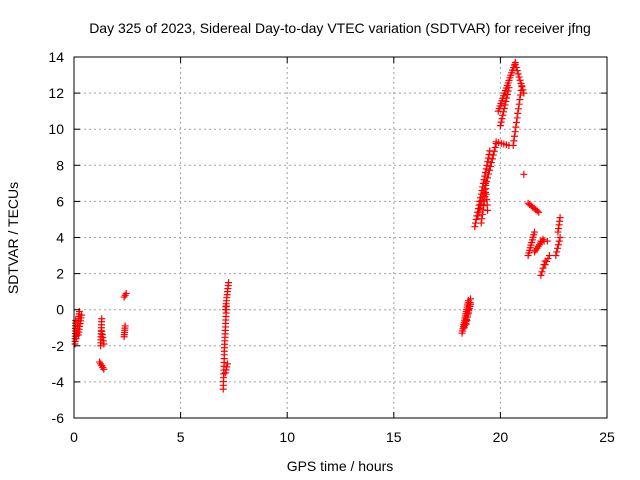 The width and height of the screenshot is (640, 480). I want to click on y-tick-label: 8, so click(60, 165).